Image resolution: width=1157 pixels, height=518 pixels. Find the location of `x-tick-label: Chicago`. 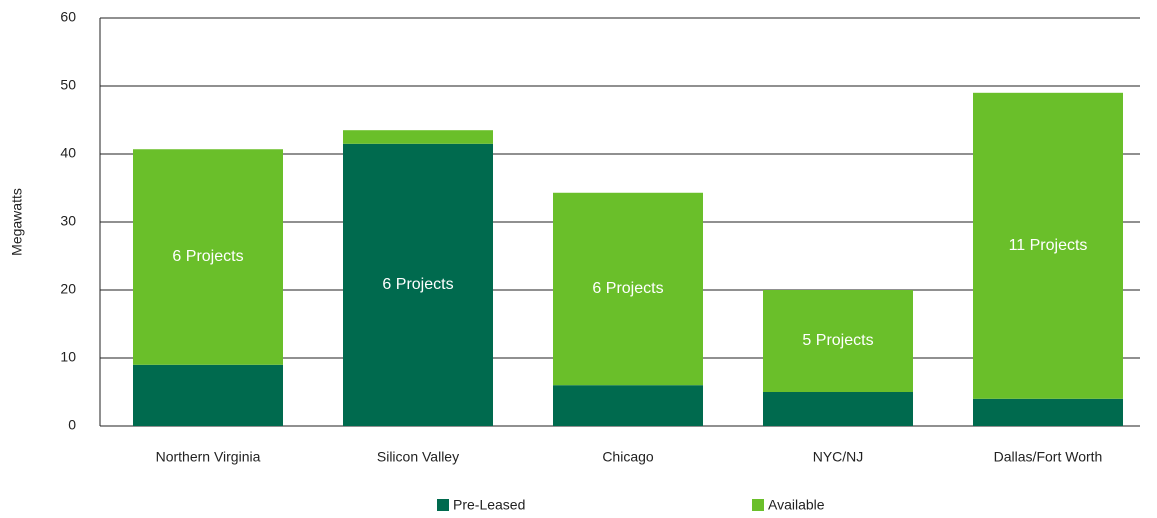

x-tick-label: Chicago is located at coordinates (628, 457).